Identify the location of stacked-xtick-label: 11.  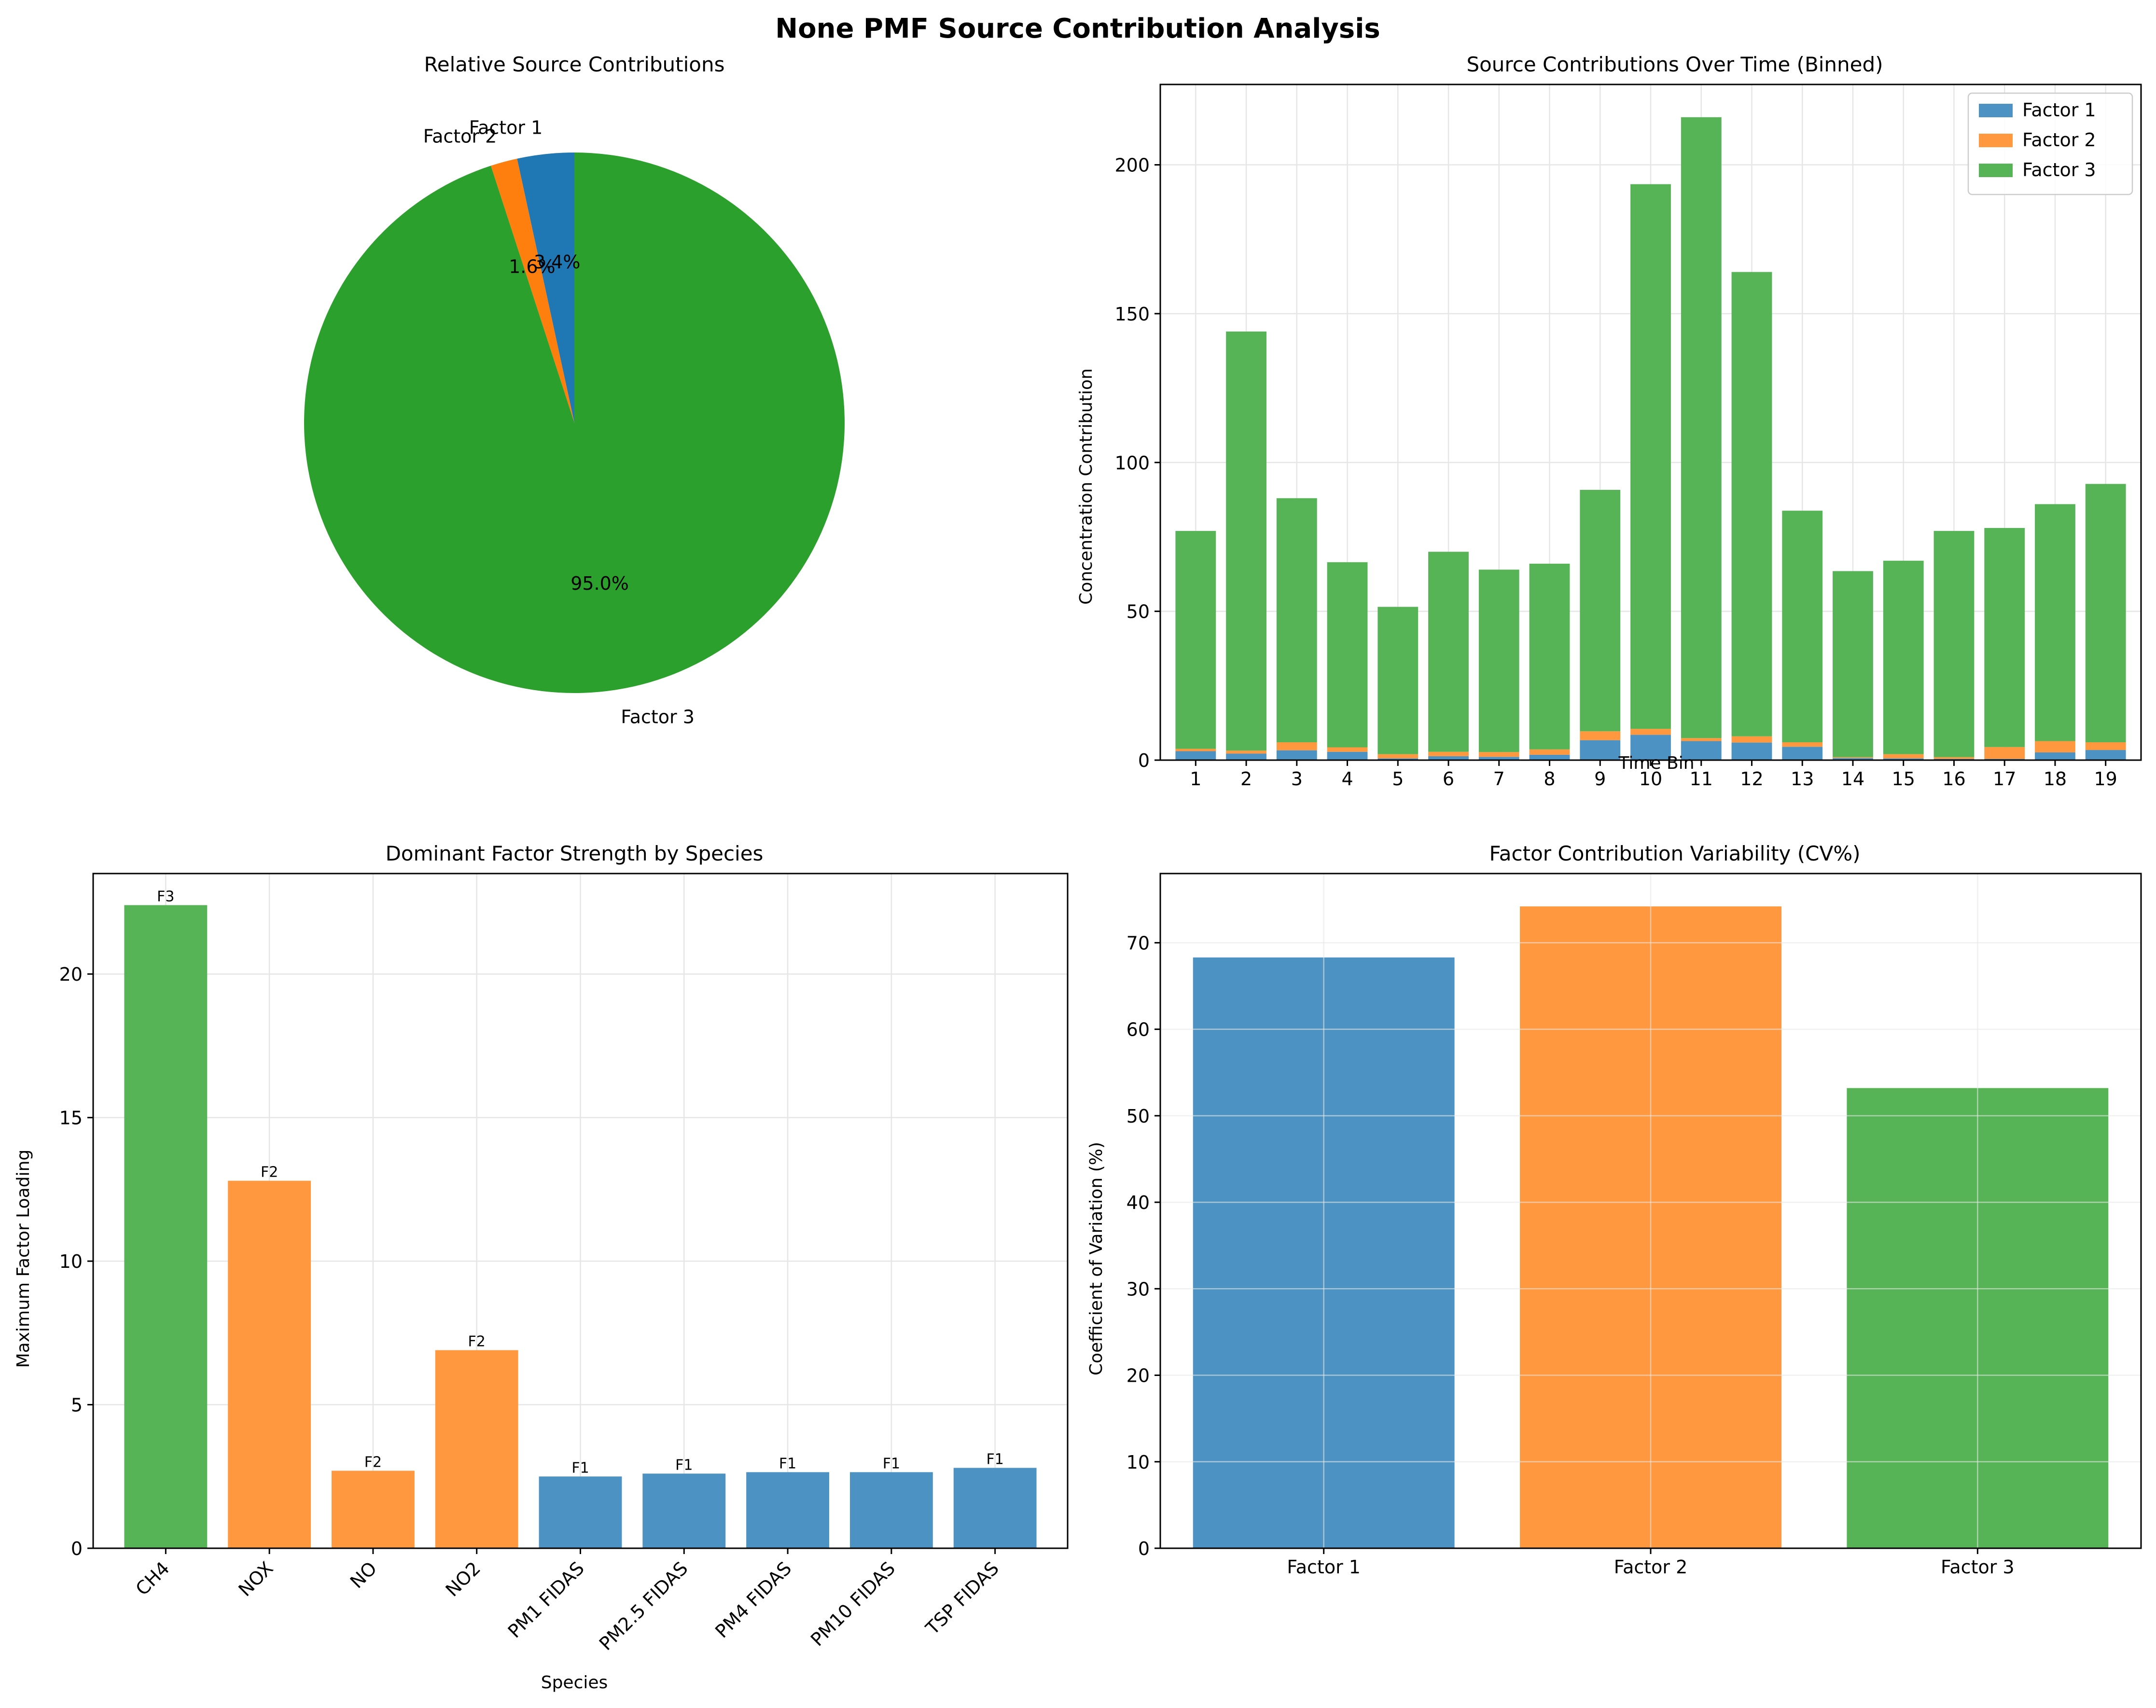
(1701, 779).